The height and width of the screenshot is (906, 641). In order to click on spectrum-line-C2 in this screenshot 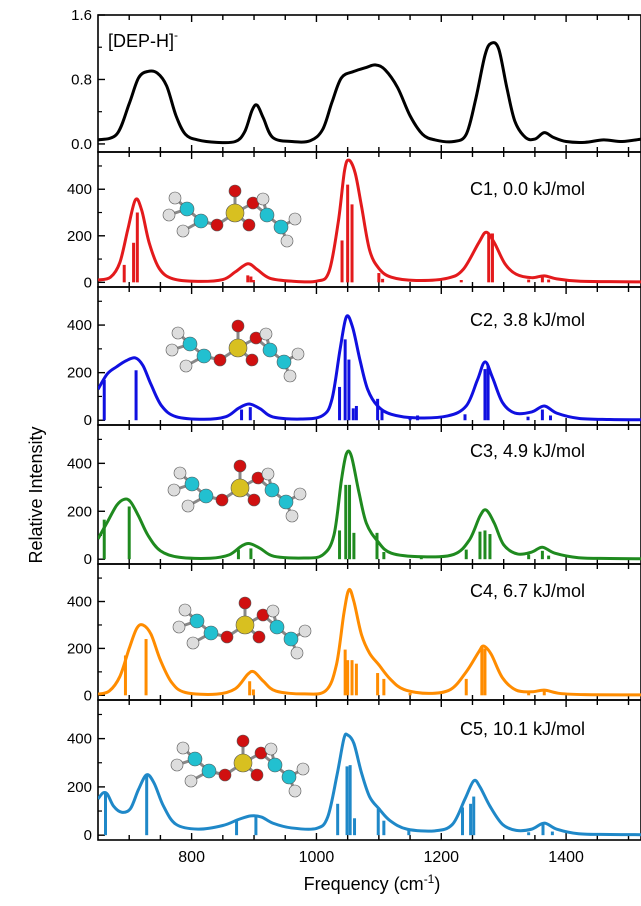, I will do `click(369, 368)`.